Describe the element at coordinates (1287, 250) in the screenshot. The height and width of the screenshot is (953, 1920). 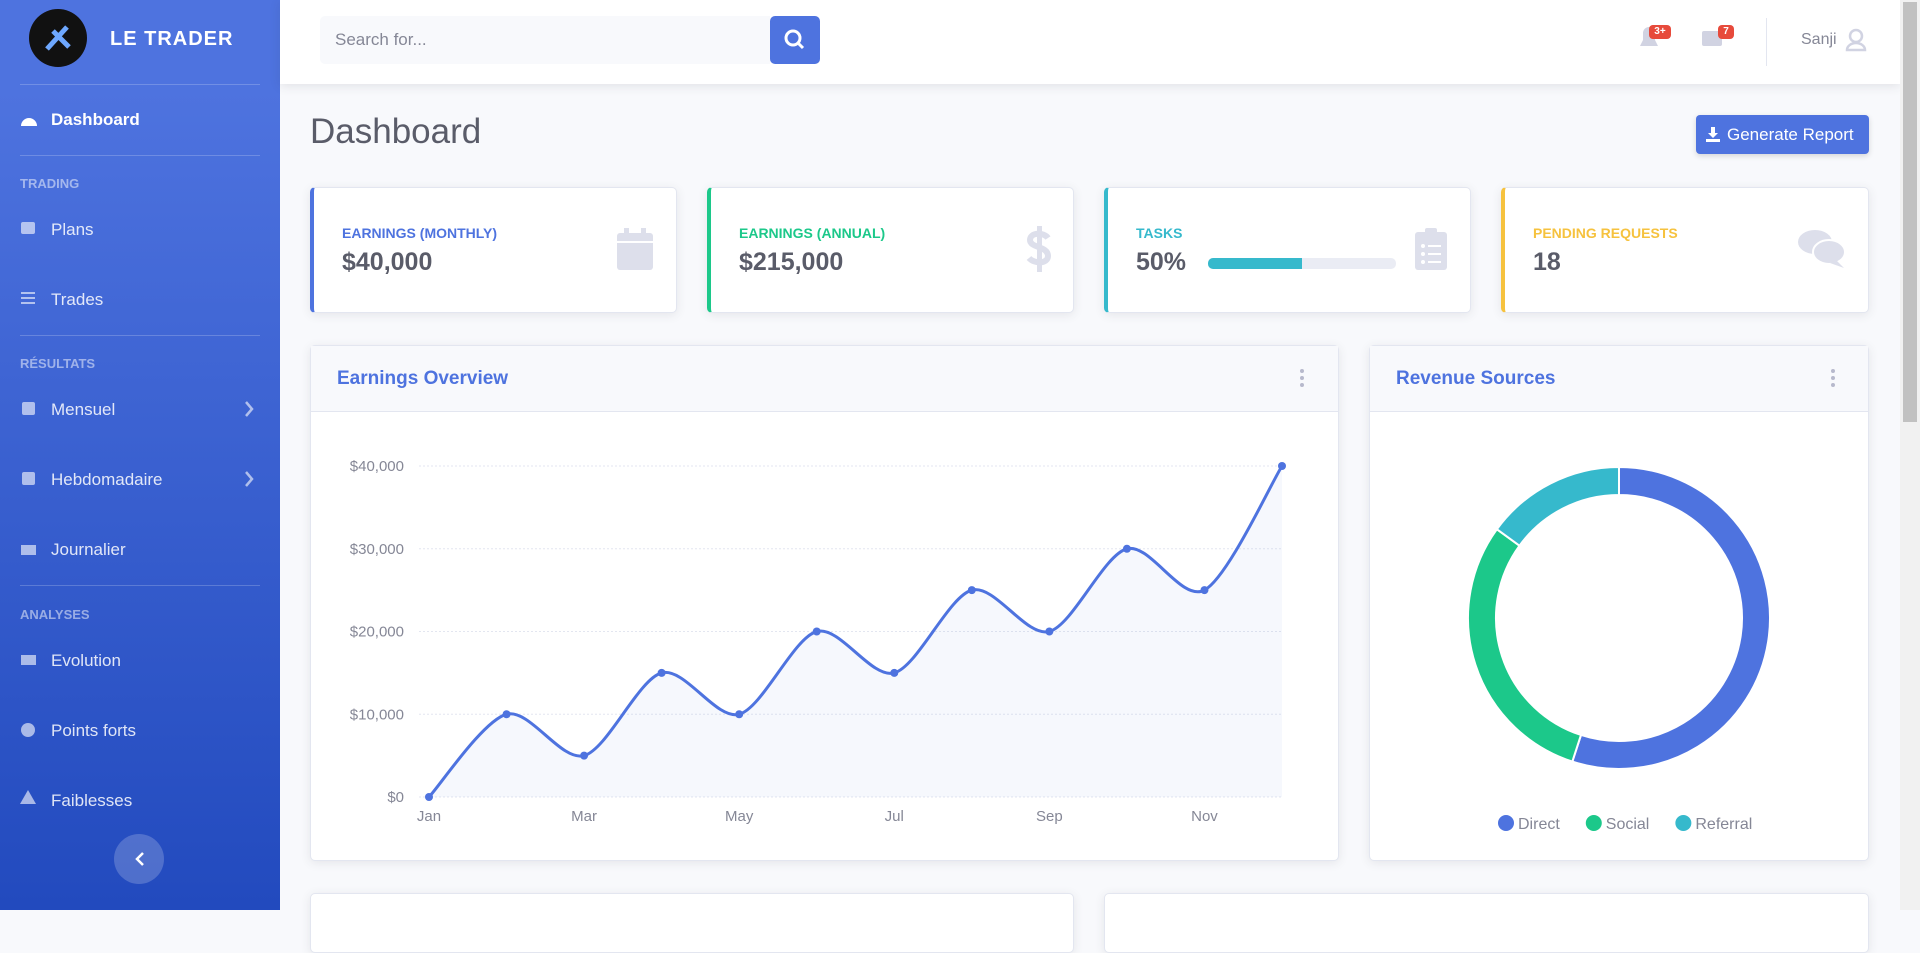
I see `stat-card: TASKS 50%` at that location.